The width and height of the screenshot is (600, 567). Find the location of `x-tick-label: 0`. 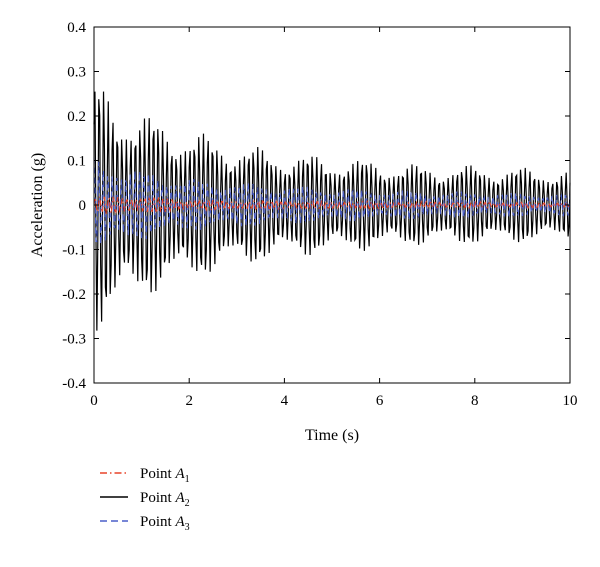

x-tick-label: 0 is located at coordinates (94, 401).